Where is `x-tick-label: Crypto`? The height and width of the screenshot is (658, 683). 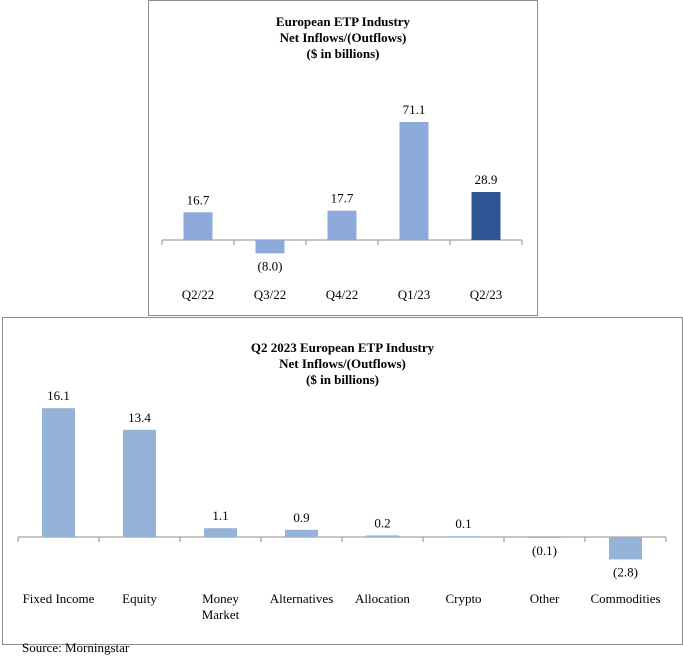 x-tick-label: Crypto is located at coordinates (463, 598).